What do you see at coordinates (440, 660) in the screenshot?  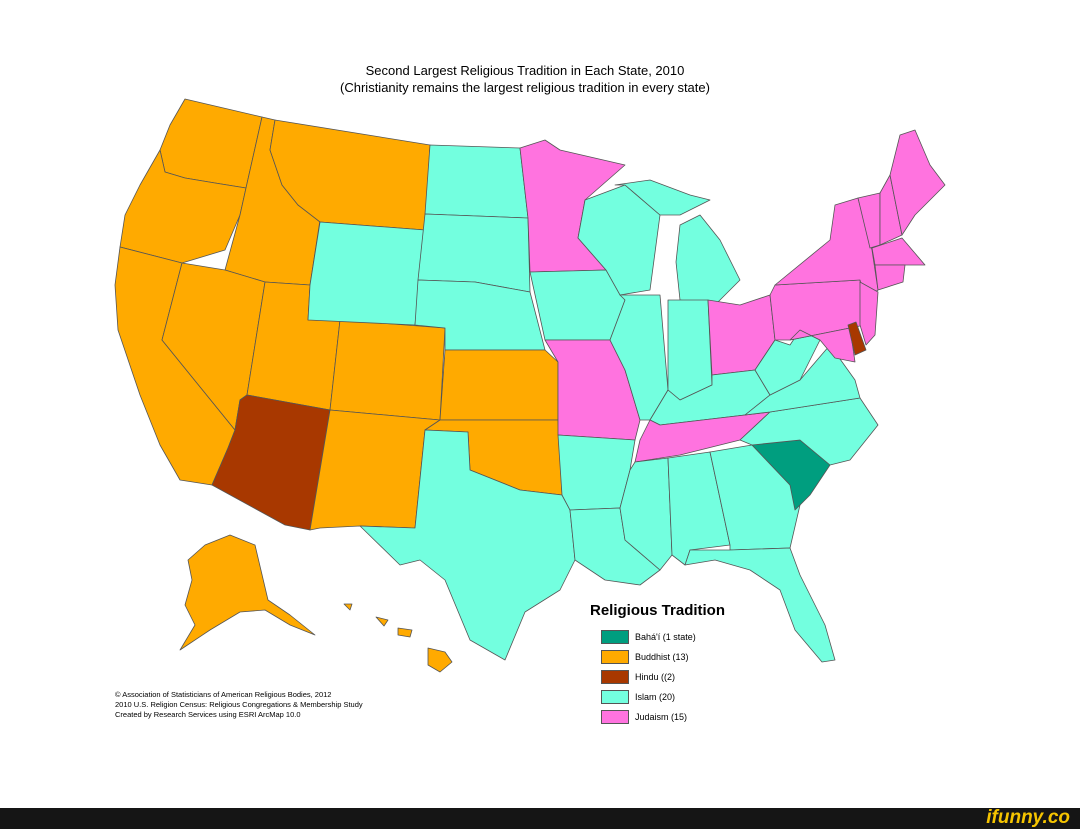 I see `state-hawaii` at bounding box center [440, 660].